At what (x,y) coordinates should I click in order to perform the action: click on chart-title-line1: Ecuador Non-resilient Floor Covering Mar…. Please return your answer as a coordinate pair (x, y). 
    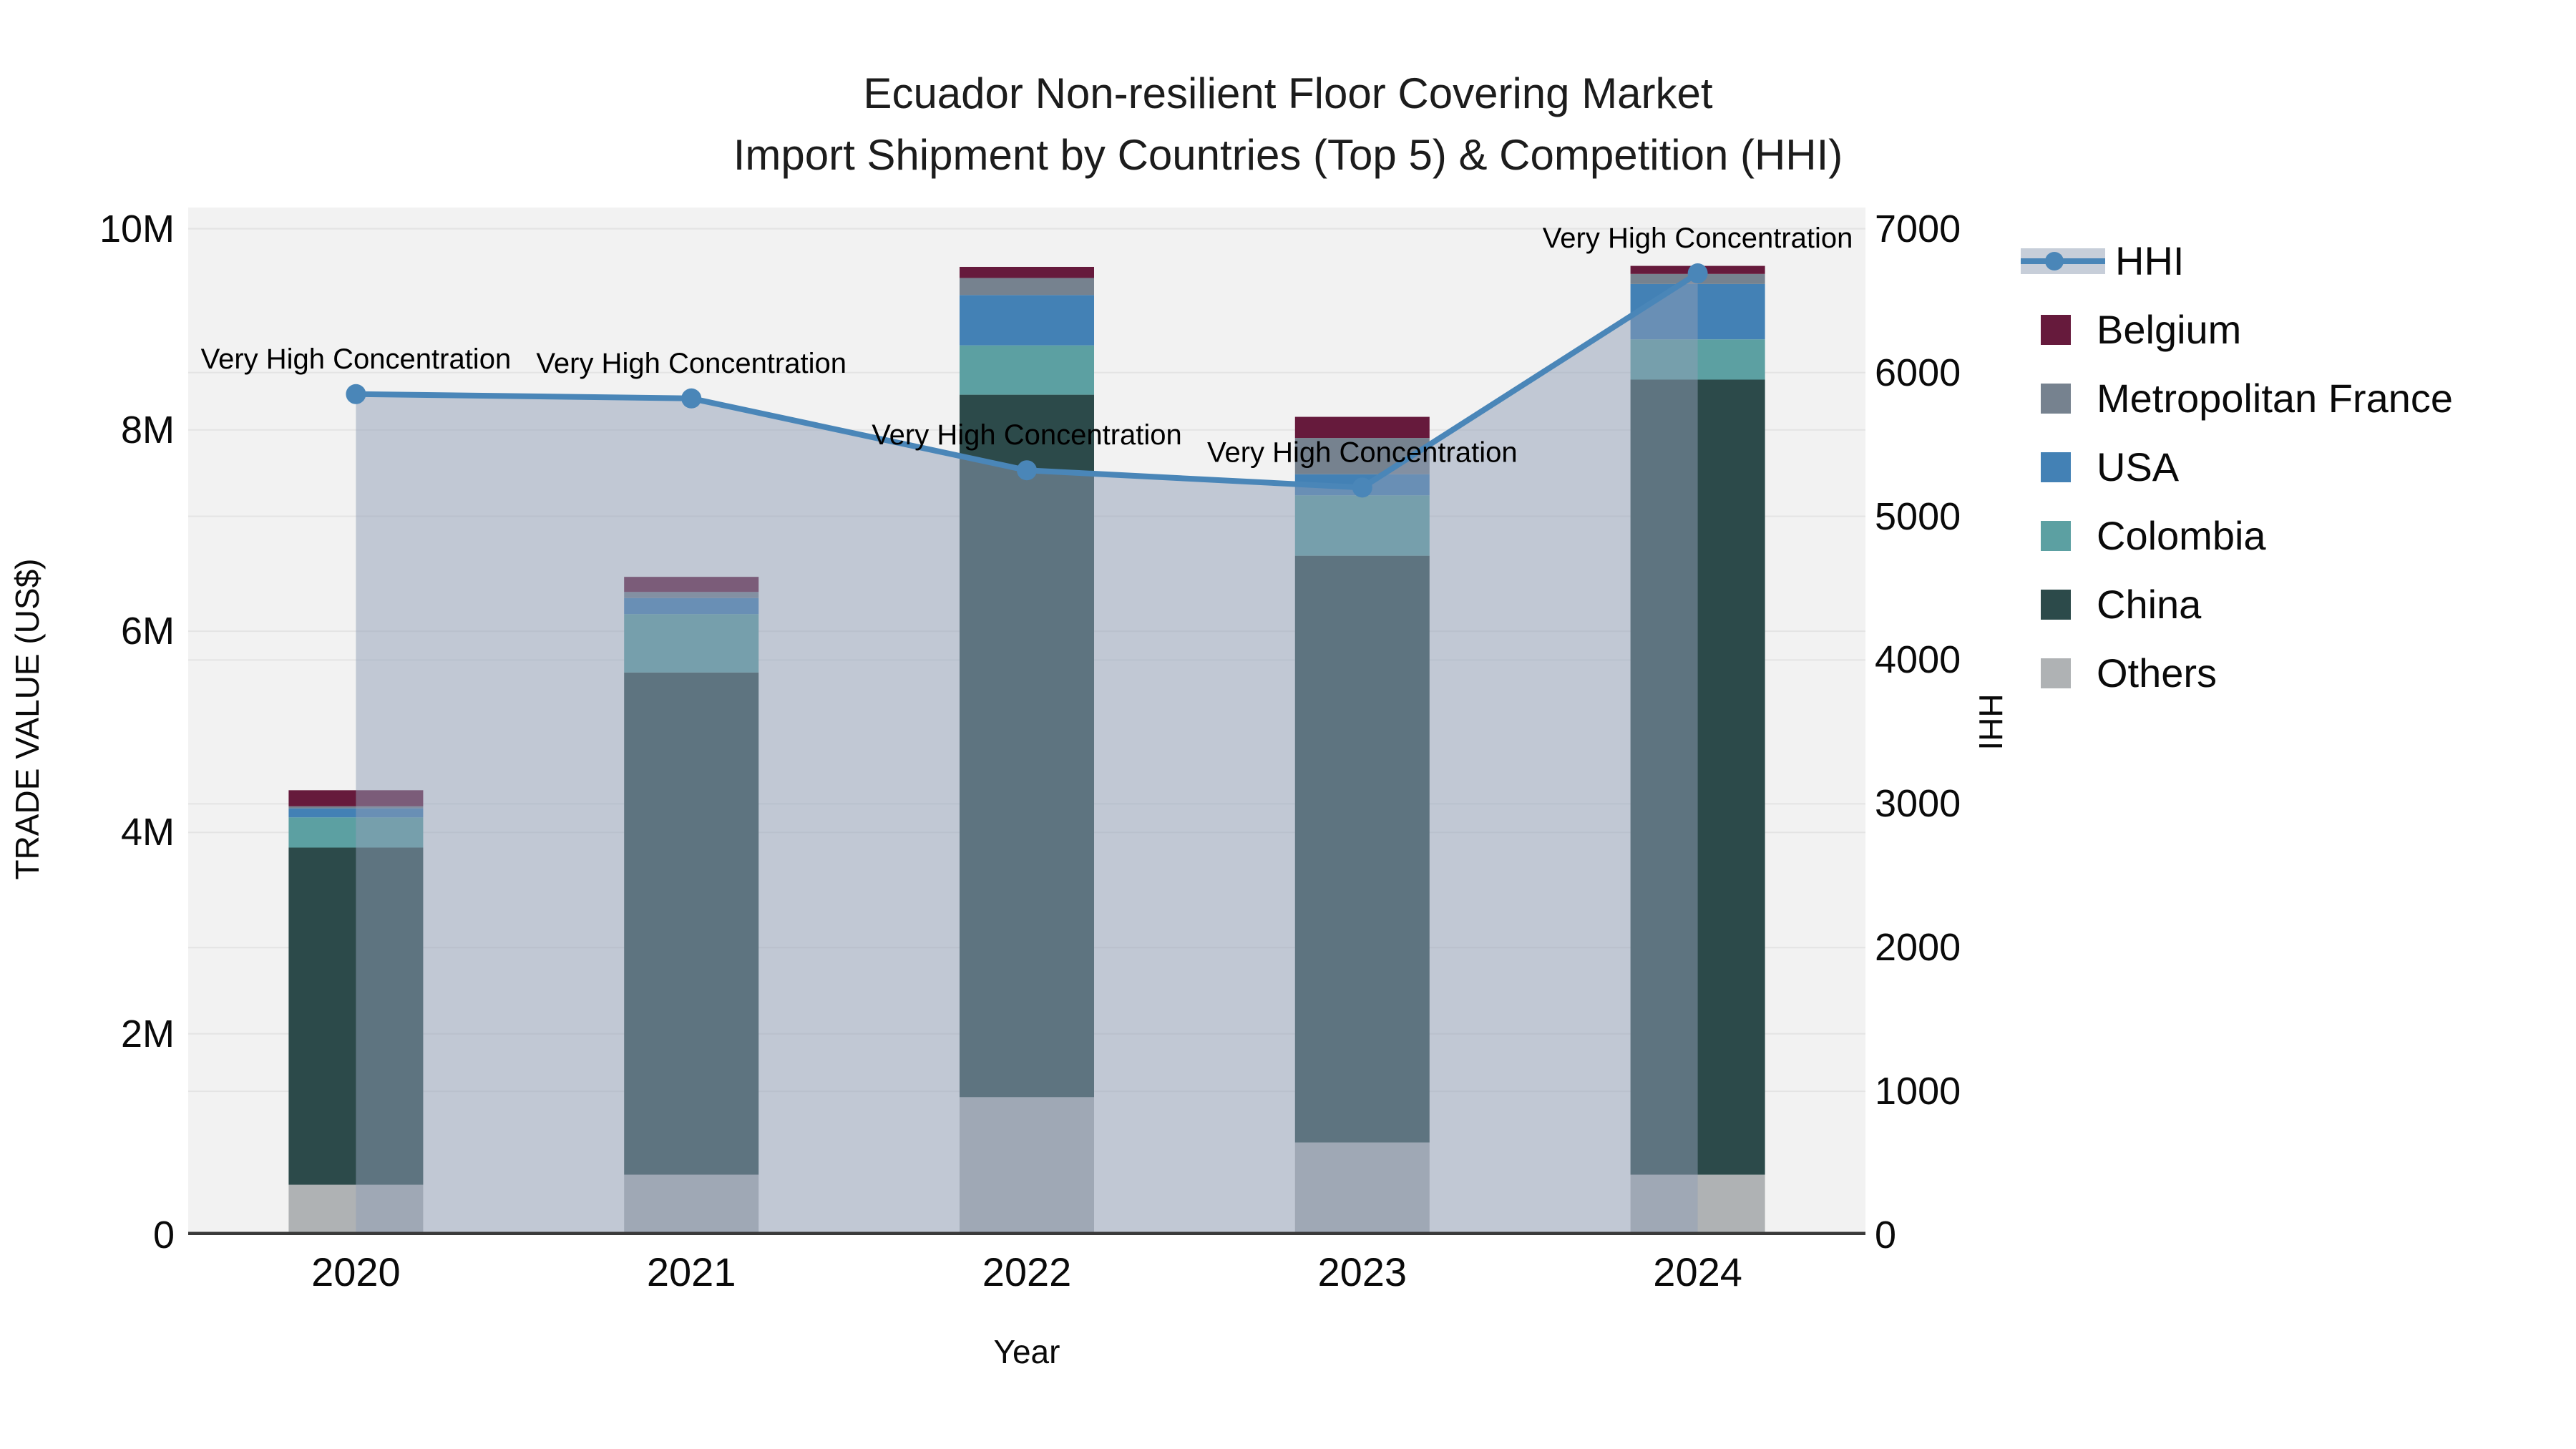
    Looking at the image, I should click on (1288, 93).